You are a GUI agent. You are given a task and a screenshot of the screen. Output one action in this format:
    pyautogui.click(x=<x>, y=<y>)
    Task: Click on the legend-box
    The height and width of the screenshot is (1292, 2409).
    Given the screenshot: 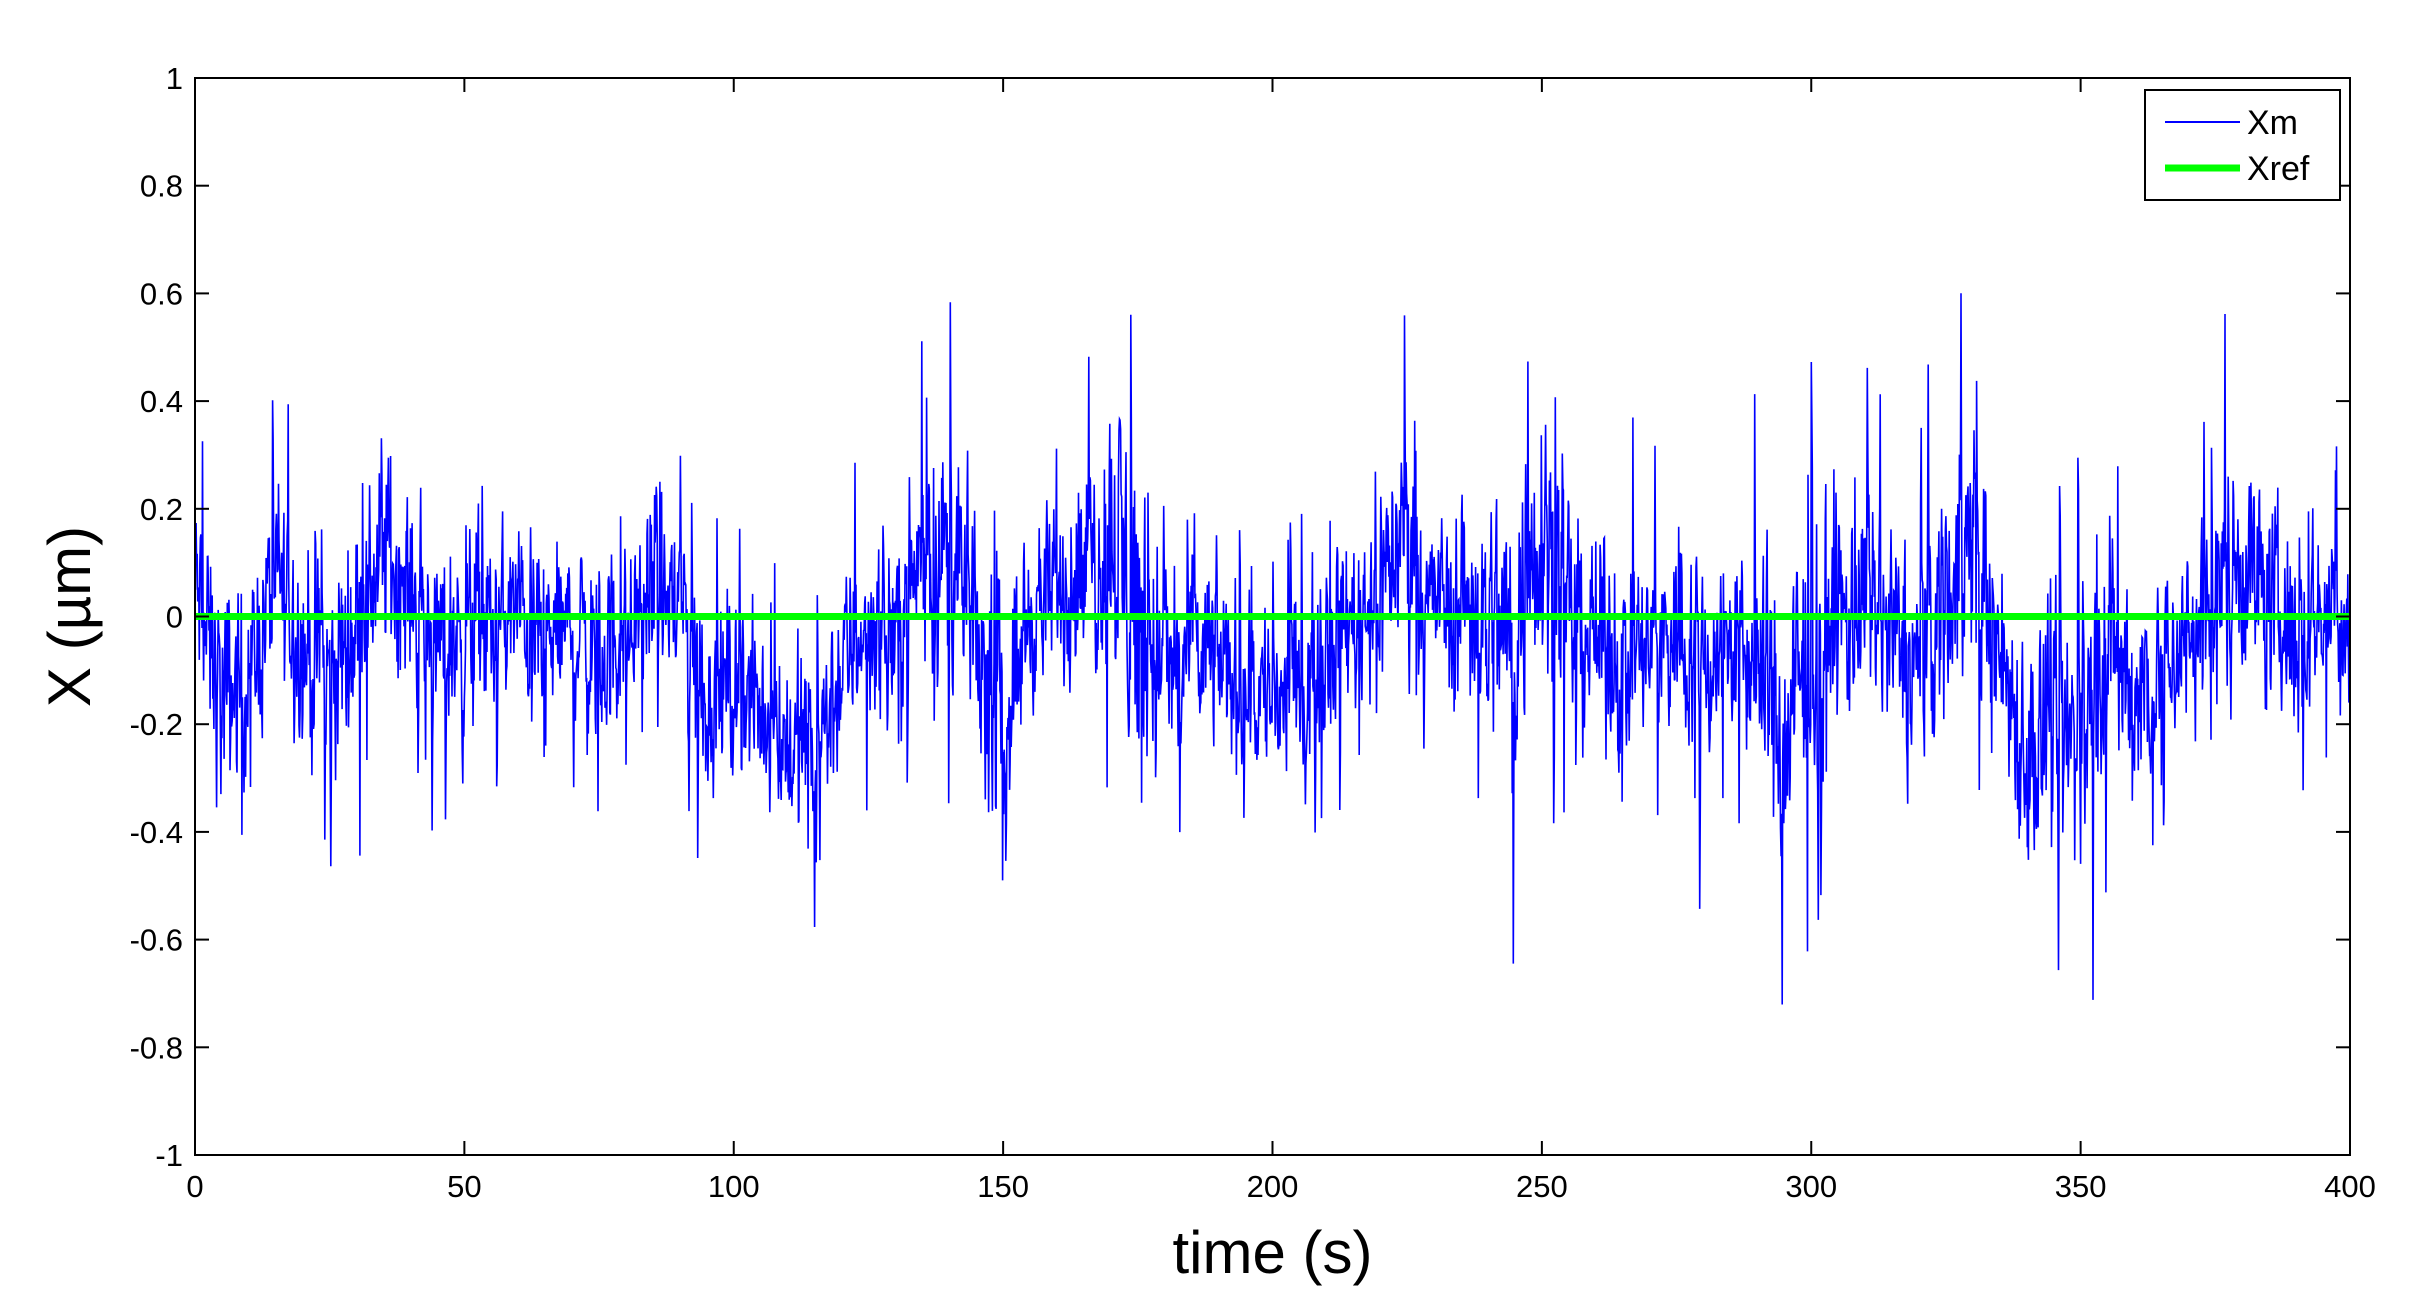 What is the action you would take?
    pyautogui.click(x=2242, y=145)
    